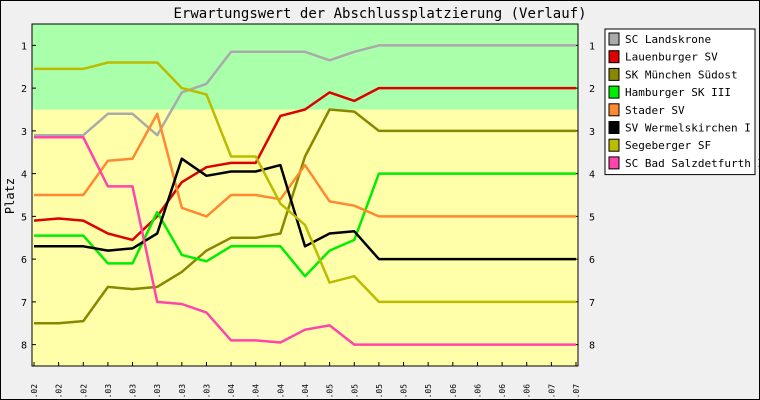 This screenshot has height=400, width=760. I want to click on x-tick-label: 26.04, so click(305, 392).